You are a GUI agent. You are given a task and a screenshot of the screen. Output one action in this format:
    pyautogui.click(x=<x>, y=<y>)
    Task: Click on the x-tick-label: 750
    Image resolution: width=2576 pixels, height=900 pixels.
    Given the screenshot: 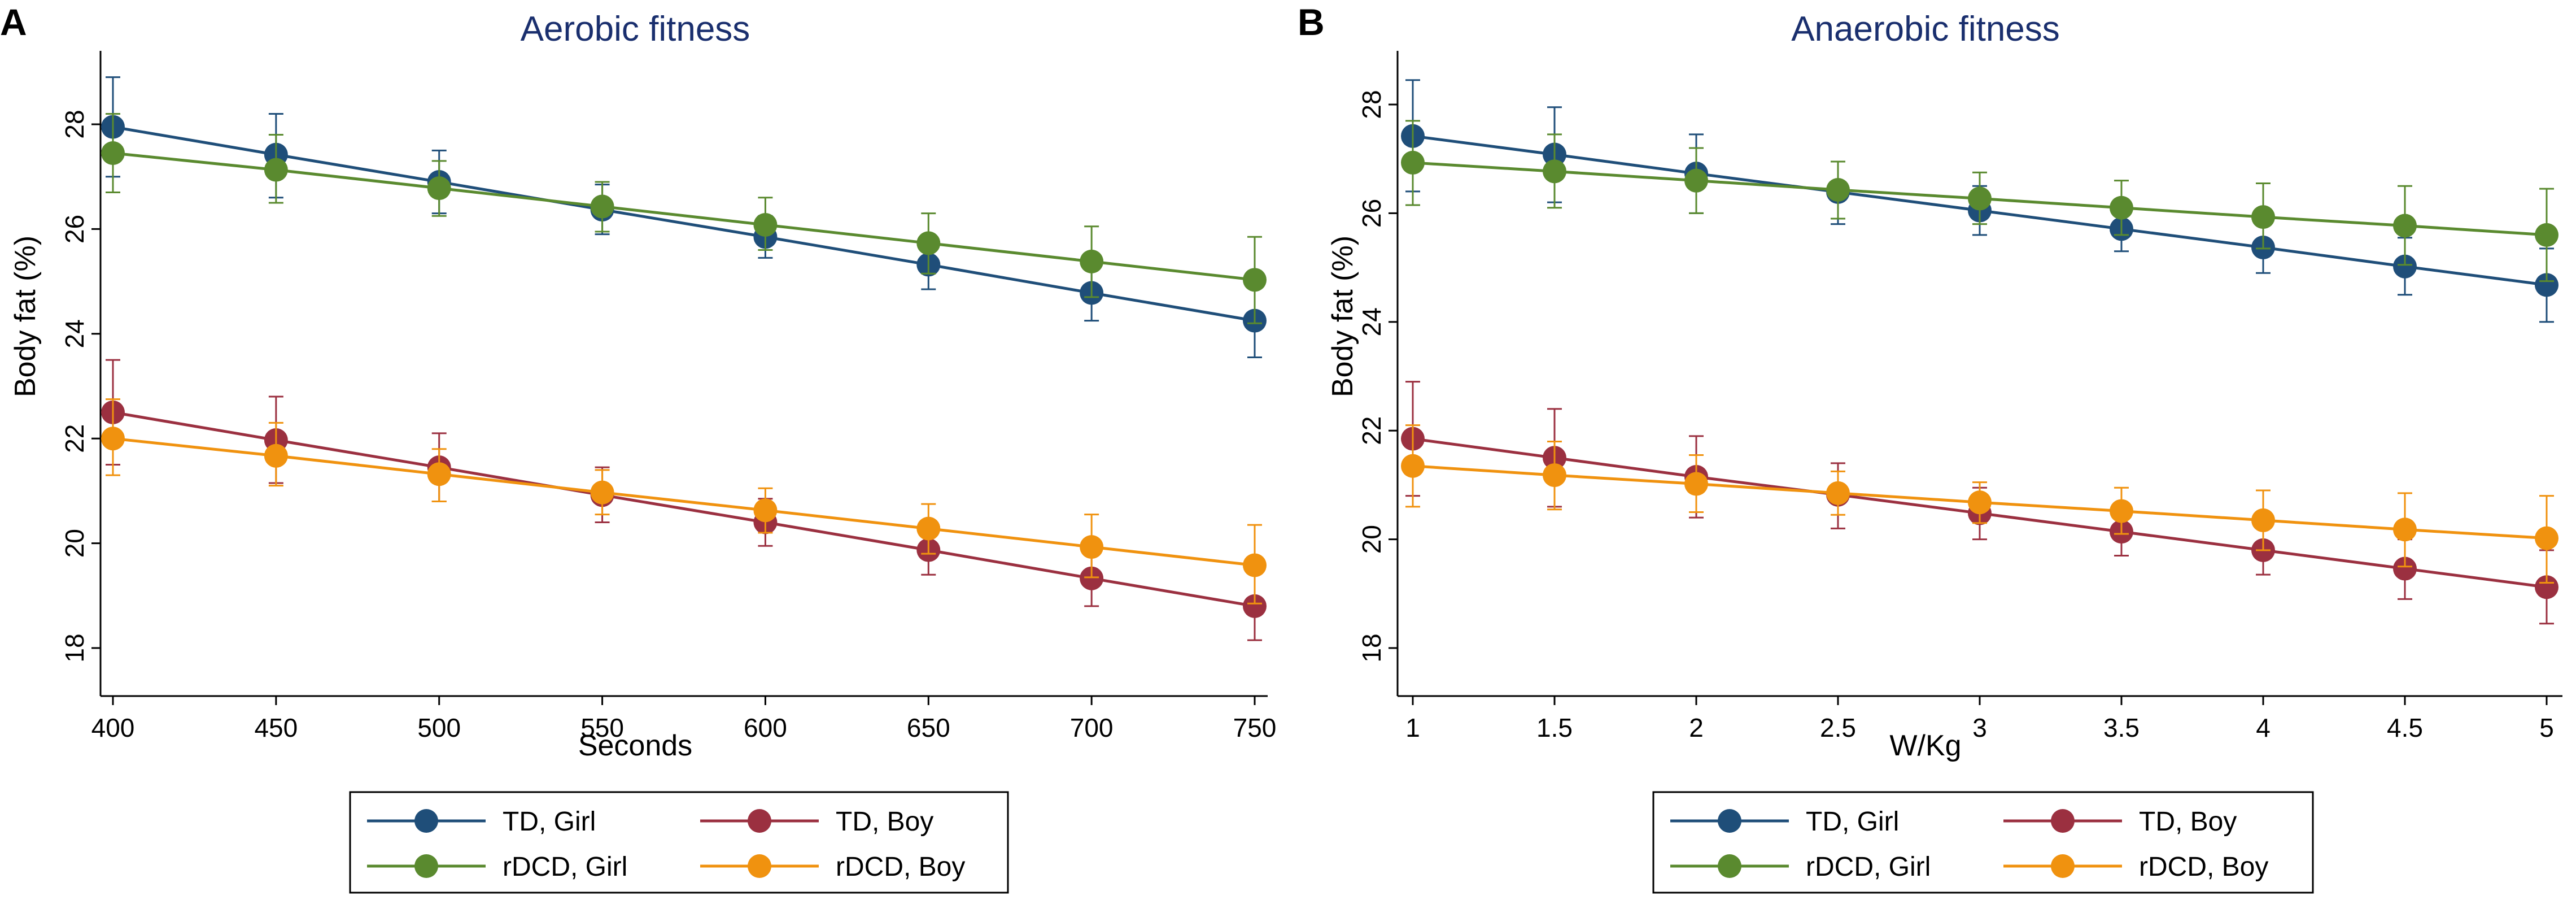 What is the action you would take?
    pyautogui.click(x=1255, y=727)
    